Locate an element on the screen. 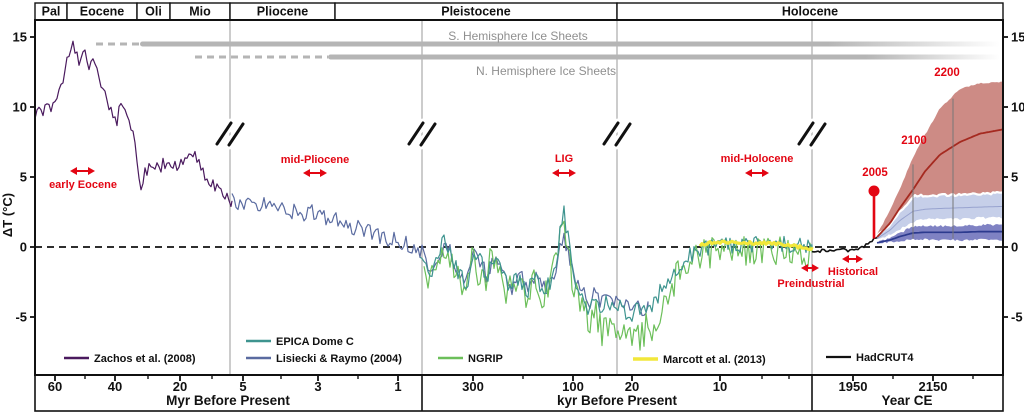 The image size is (1024, 416). high-scenario-median is located at coordinates (940, 183).